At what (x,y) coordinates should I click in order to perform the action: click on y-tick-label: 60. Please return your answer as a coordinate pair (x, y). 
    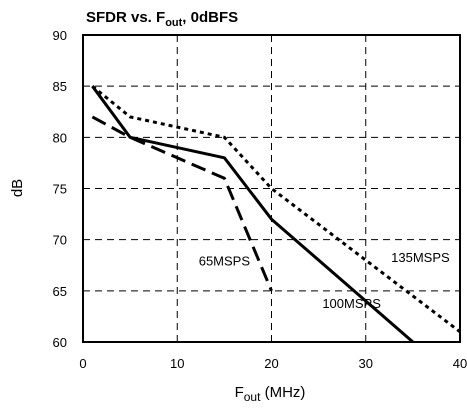
    Looking at the image, I should click on (60, 342).